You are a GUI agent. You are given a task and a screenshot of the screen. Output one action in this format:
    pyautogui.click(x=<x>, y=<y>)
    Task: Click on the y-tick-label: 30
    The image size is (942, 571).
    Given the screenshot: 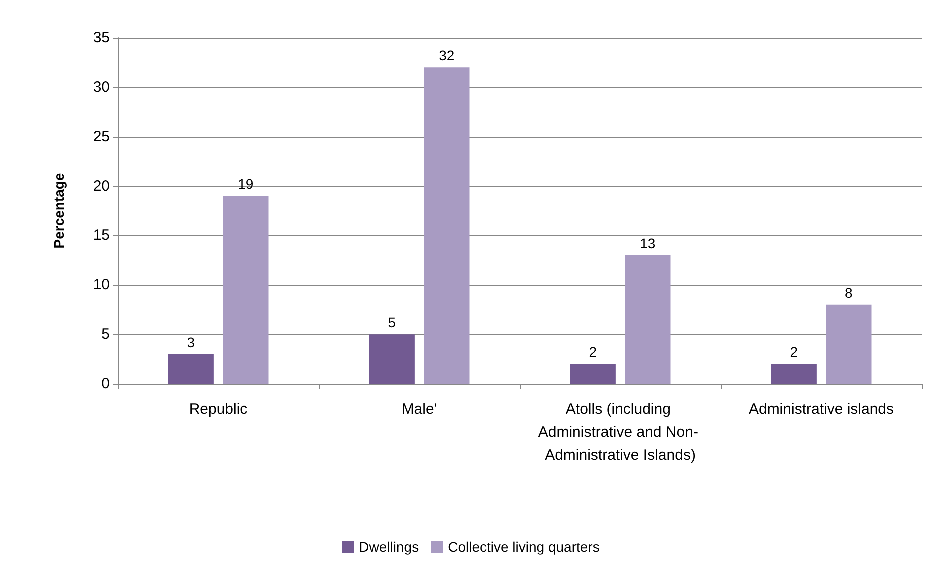 What is the action you would take?
    pyautogui.click(x=101, y=87)
    